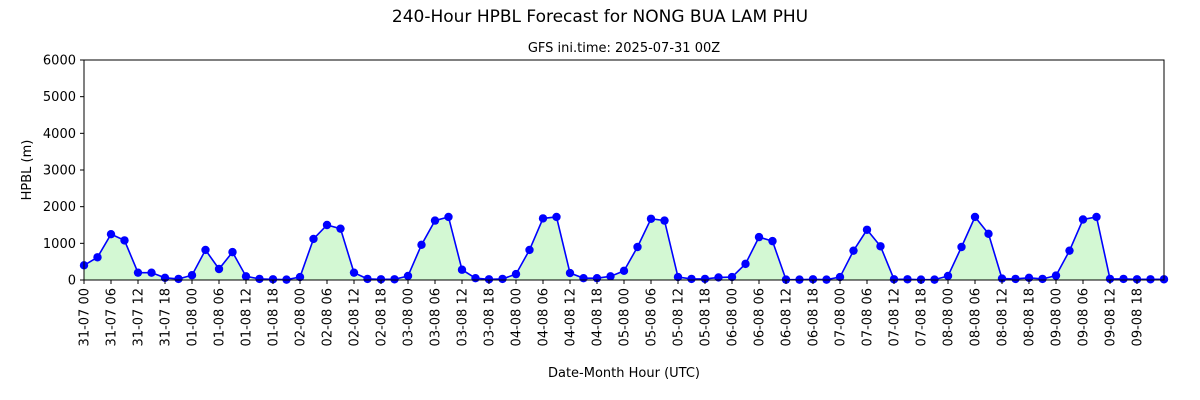  Describe the element at coordinates (760, 317) in the screenshot. I see `x-tick-label: 06-08 06` at that location.